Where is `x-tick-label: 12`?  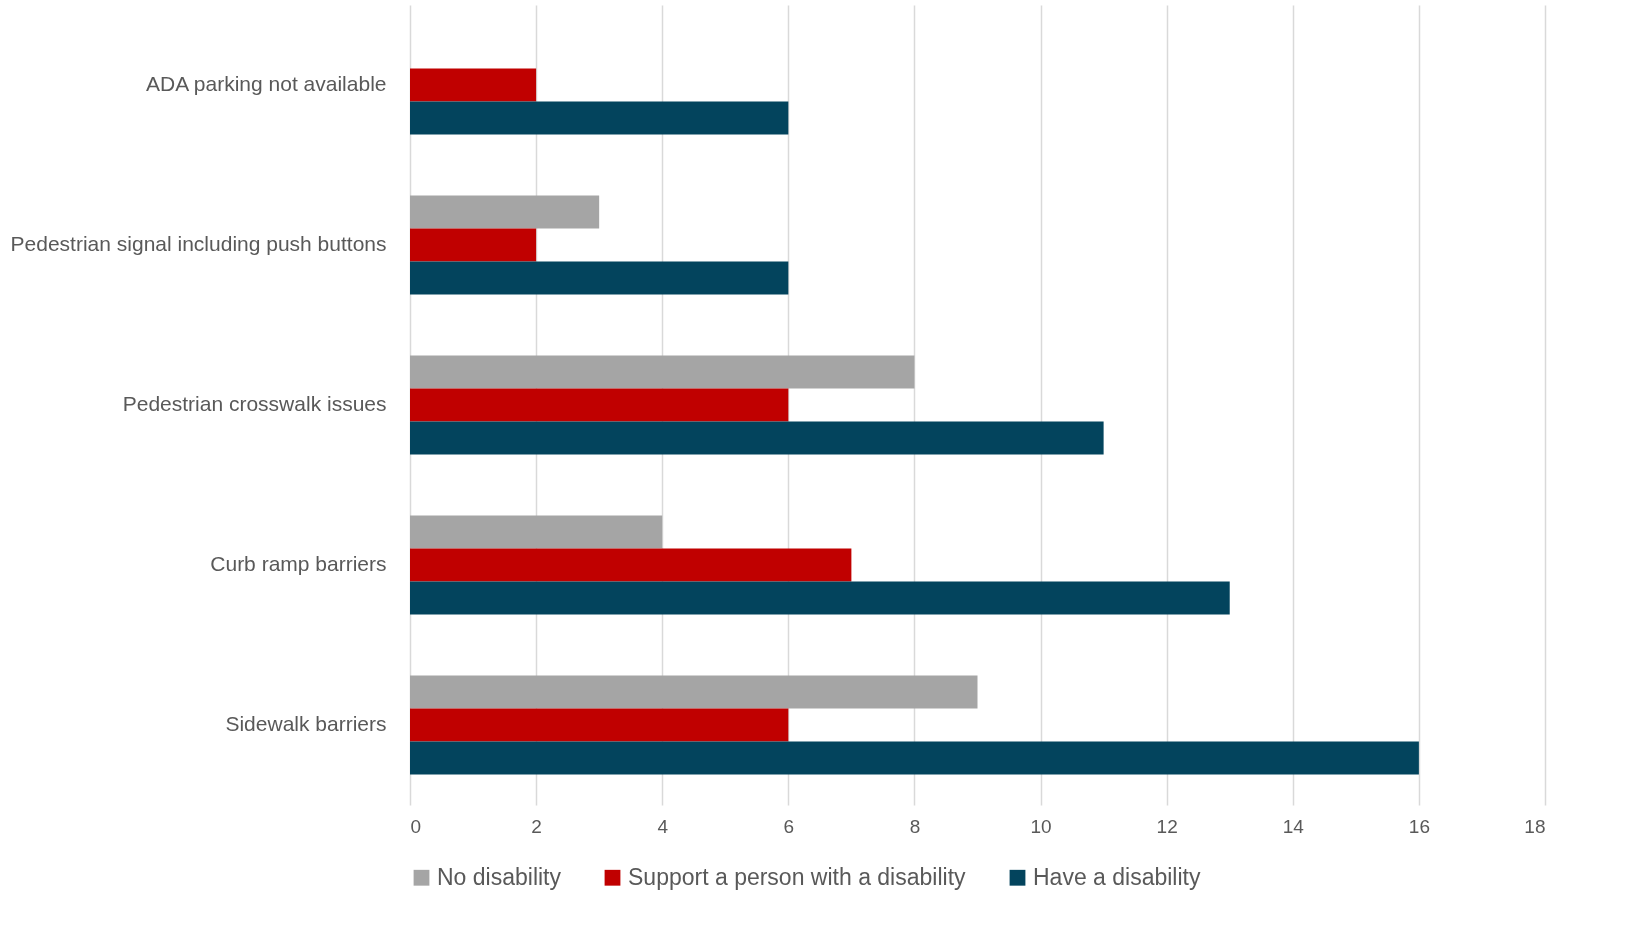 x-tick-label: 12 is located at coordinates (1167, 826).